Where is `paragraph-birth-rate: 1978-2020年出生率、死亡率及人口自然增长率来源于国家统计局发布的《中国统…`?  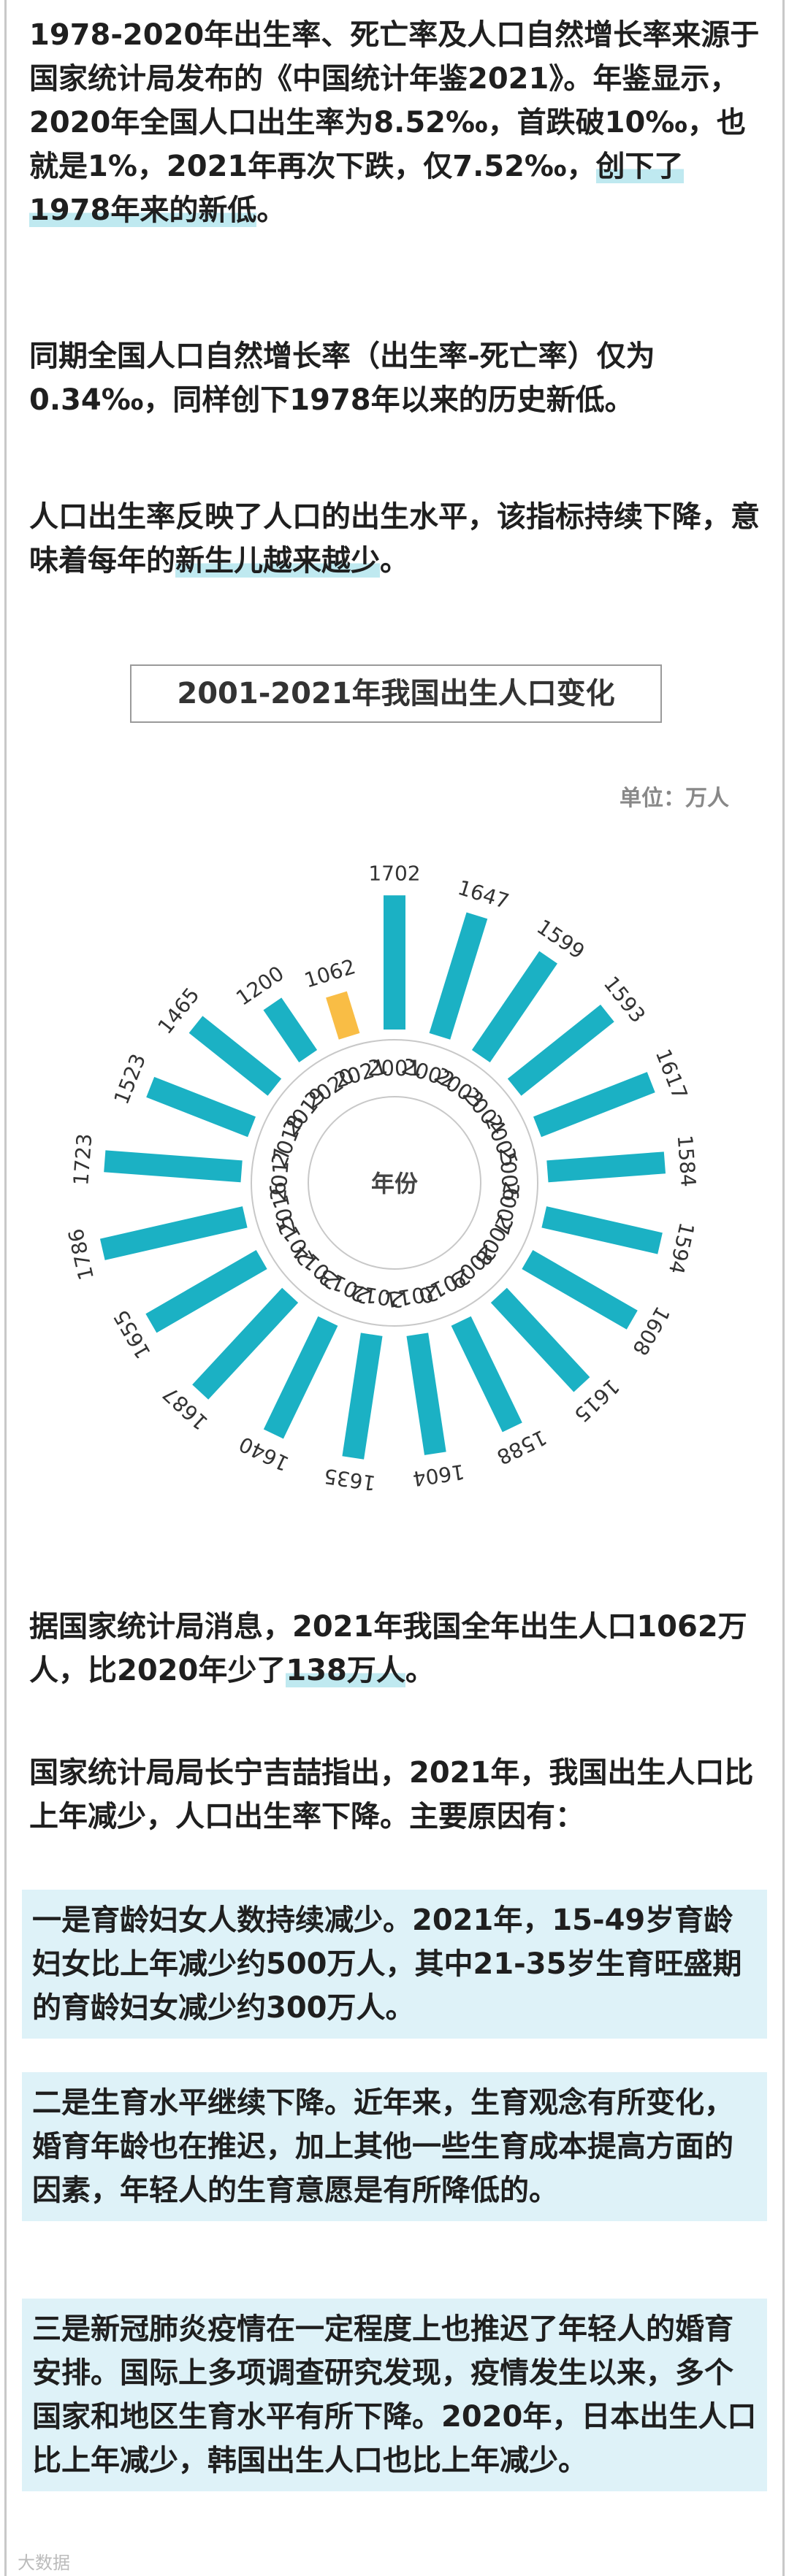
paragraph-birth-rate: 1978-2020年出生率、死亡率及人口自然增长率来源于国家统计局发布的《中国统… is located at coordinates (394, 122).